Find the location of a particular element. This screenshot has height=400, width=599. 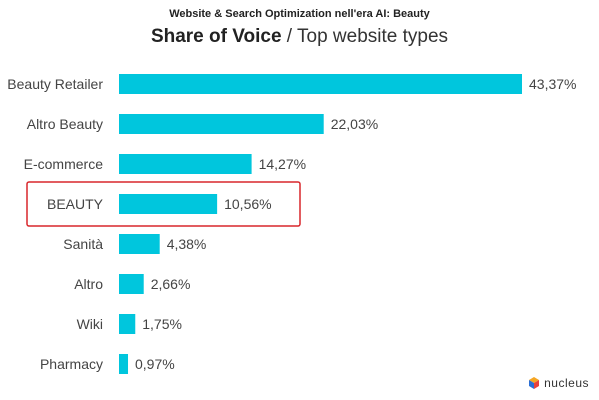

value-label-pharmacy: 0,97% is located at coordinates (155, 364).